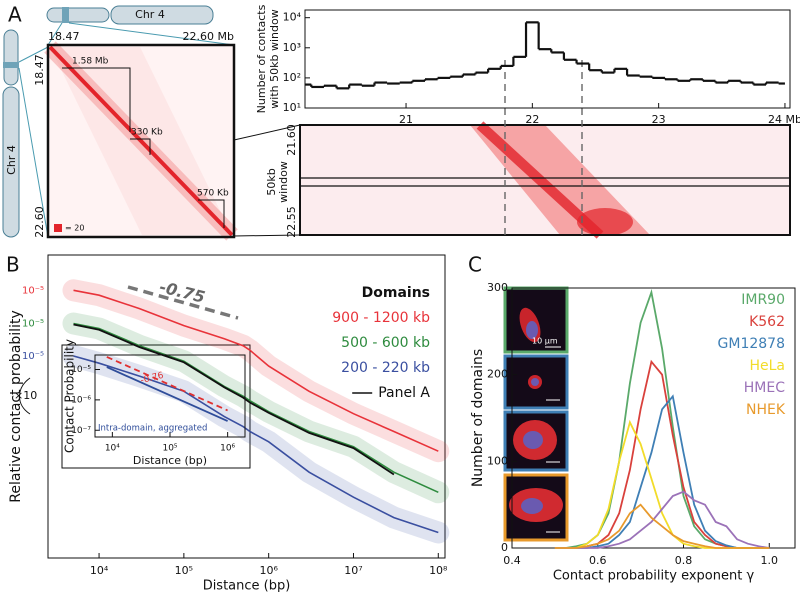 The height and width of the screenshot is (592, 800). I want to click on legend-entry: 900 - 1200 kb, so click(381, 318).